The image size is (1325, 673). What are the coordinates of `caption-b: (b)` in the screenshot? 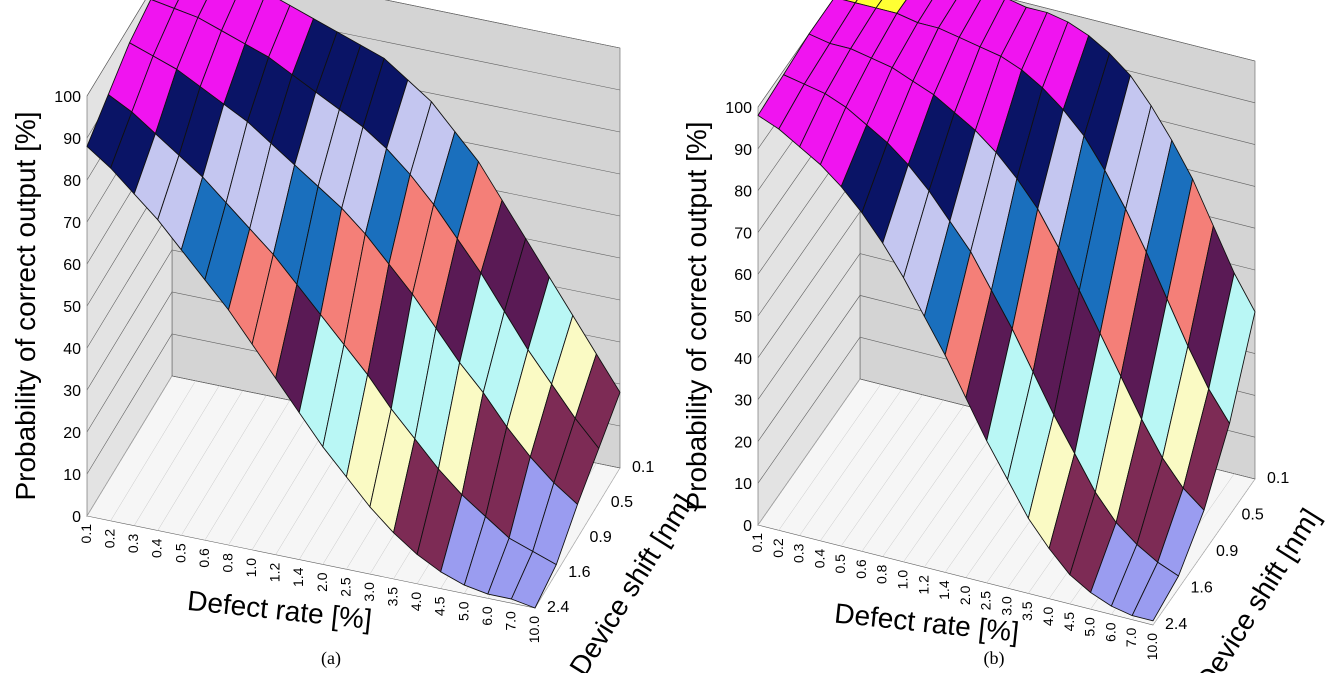 It's located at (994, 658).